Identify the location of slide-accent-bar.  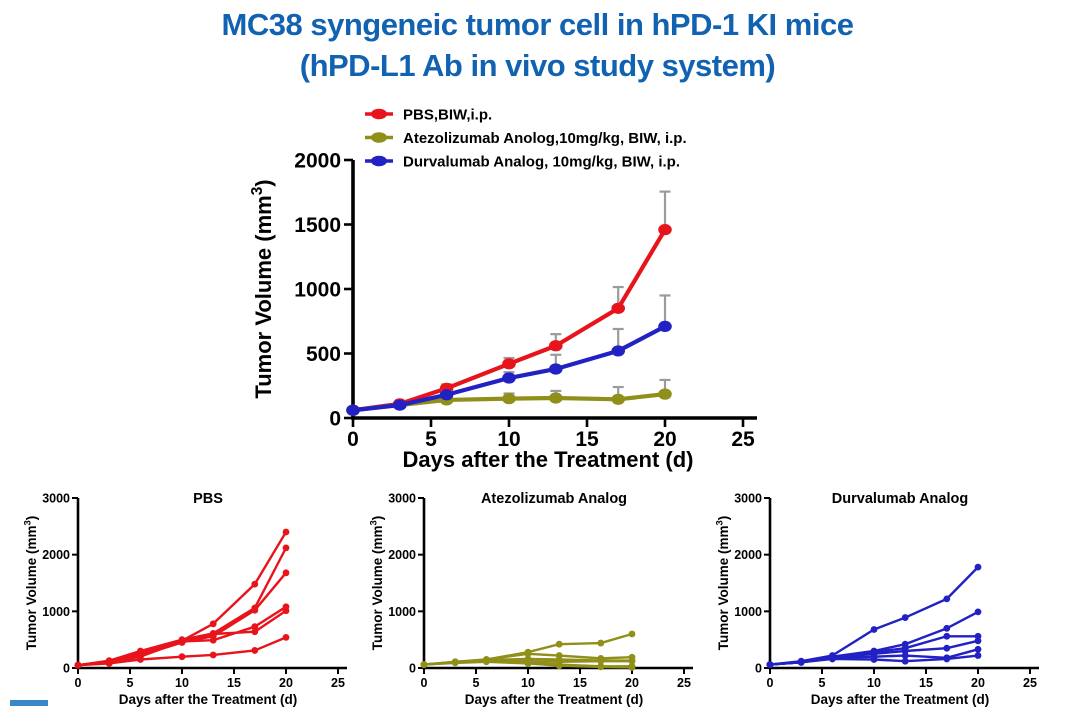
(29, 703).